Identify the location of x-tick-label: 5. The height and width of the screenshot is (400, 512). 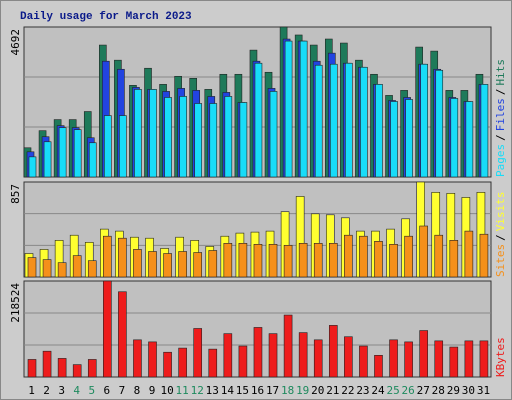
(91, 390).